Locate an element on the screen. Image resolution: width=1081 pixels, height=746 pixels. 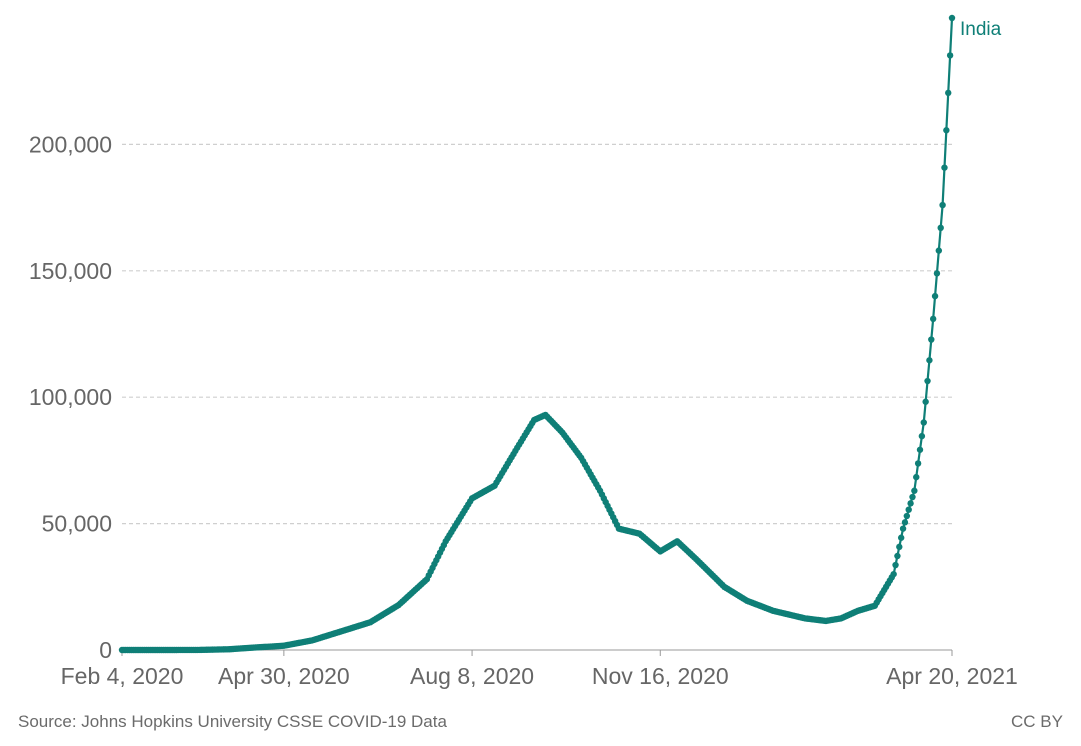
license-link: CC BY is located at coordinates (1037, 721).